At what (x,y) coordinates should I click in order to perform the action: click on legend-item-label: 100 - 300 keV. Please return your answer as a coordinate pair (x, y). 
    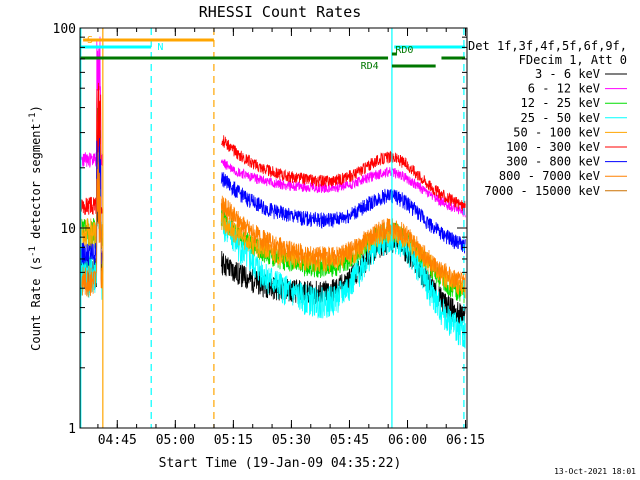
    Looking at the image, I should click on (553, 147).